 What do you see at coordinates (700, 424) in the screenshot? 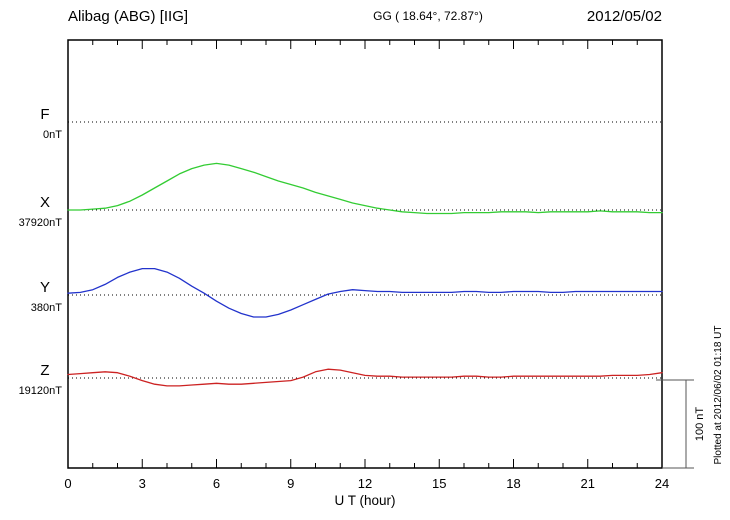
I see `scale-bar-label: 100 nT` at bounding box center [700, 424].